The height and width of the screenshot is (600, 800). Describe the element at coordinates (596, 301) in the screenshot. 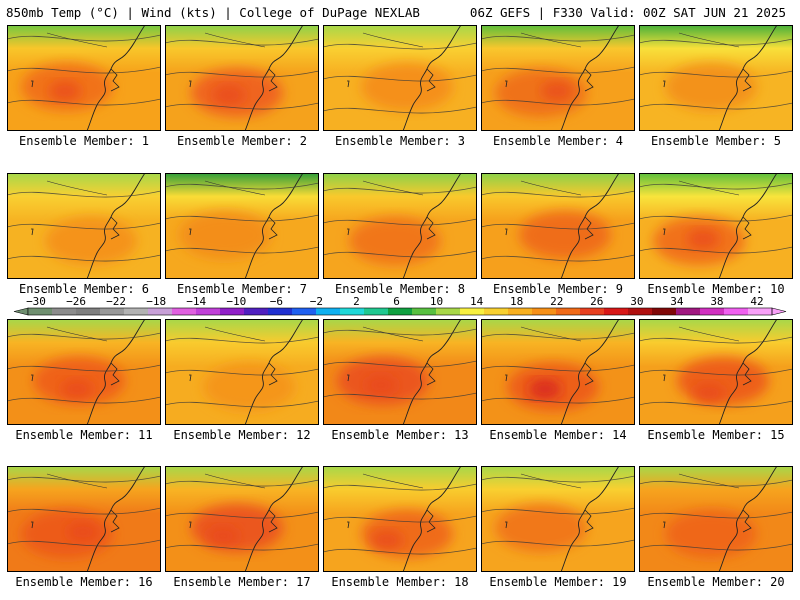

I see `colorbar-tick-label: 26` at that location.